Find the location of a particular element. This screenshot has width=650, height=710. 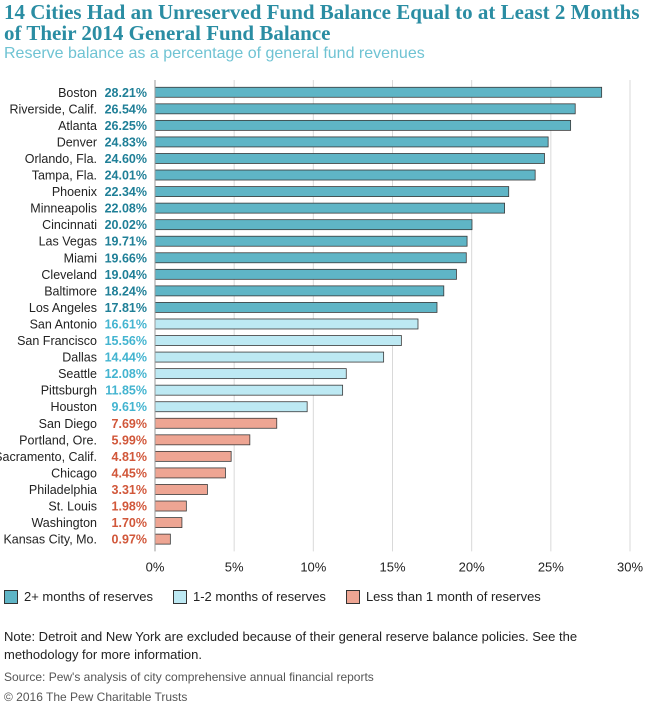

value-label: 24.60% is located at coordinates (126, 159).